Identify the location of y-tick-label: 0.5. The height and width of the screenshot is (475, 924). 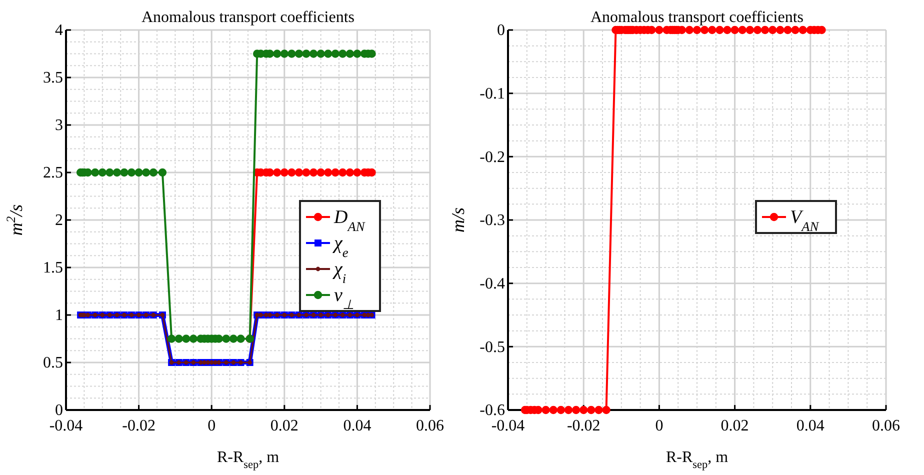
(53, 363).